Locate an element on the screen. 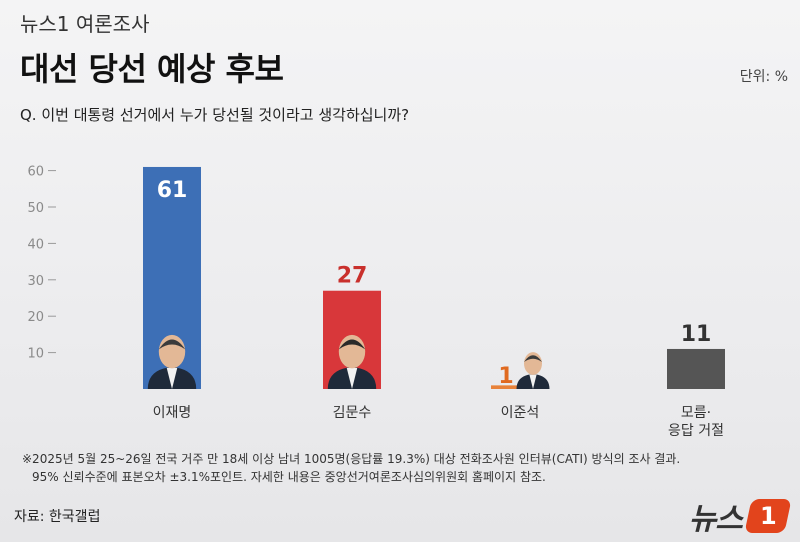  data-label: 27 is located at coordinates (352, 276).